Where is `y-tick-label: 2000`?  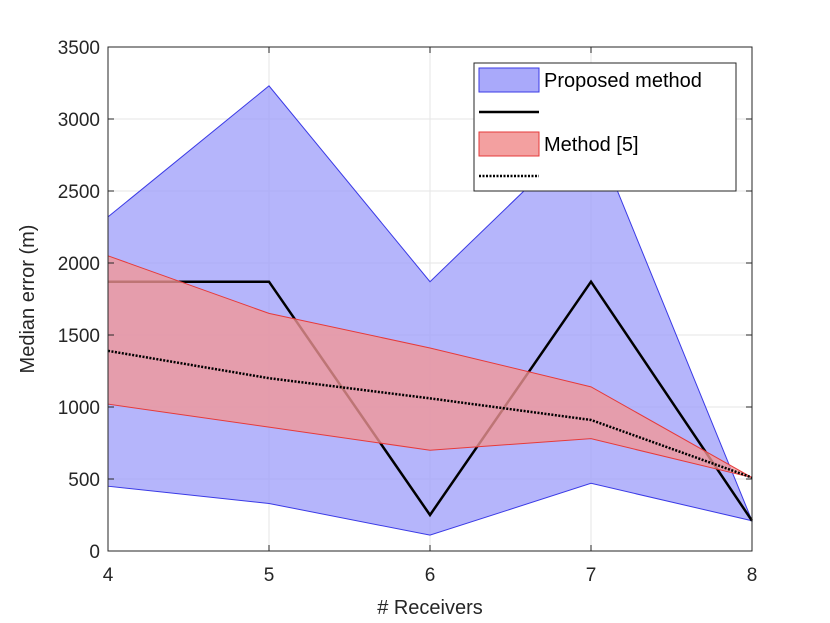 y-tick-label: 2000 is located at coordinates (79, 264).